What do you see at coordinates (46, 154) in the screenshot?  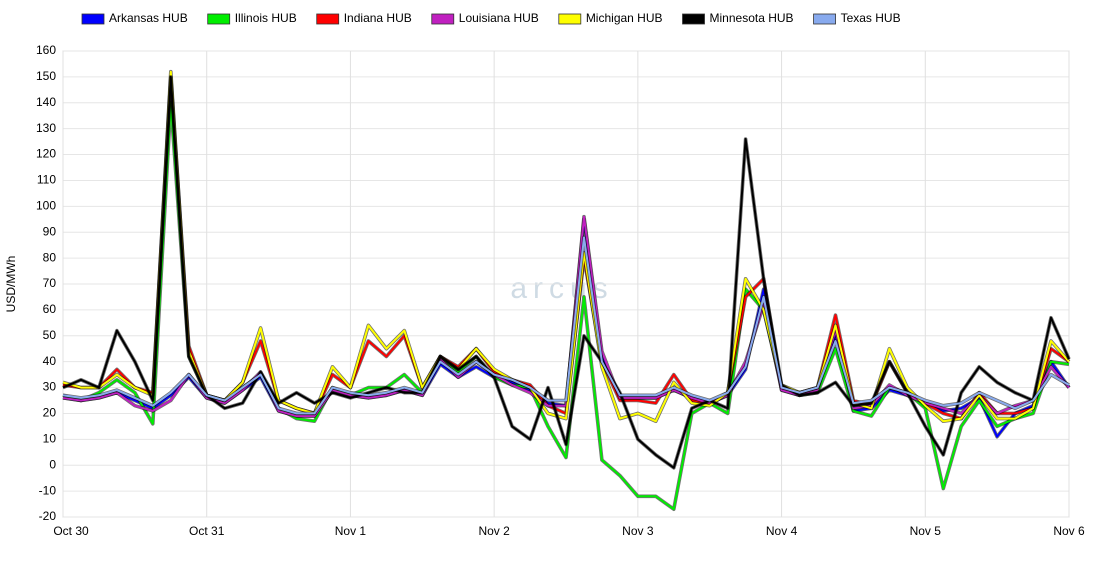 I see `y-tick-label: 120` at bounding box center [46, 154].